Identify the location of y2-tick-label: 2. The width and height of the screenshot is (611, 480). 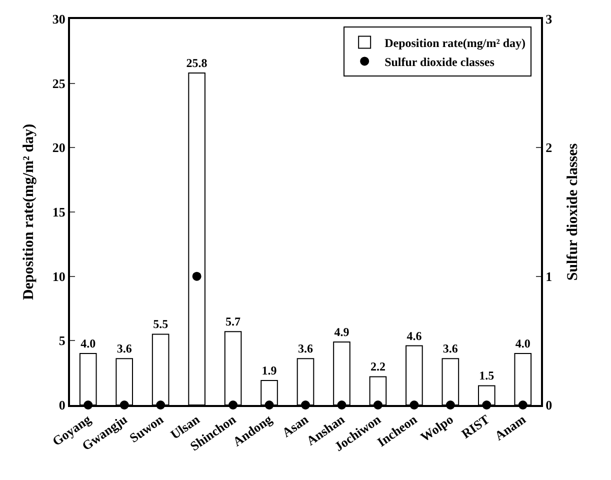
(549, 148).